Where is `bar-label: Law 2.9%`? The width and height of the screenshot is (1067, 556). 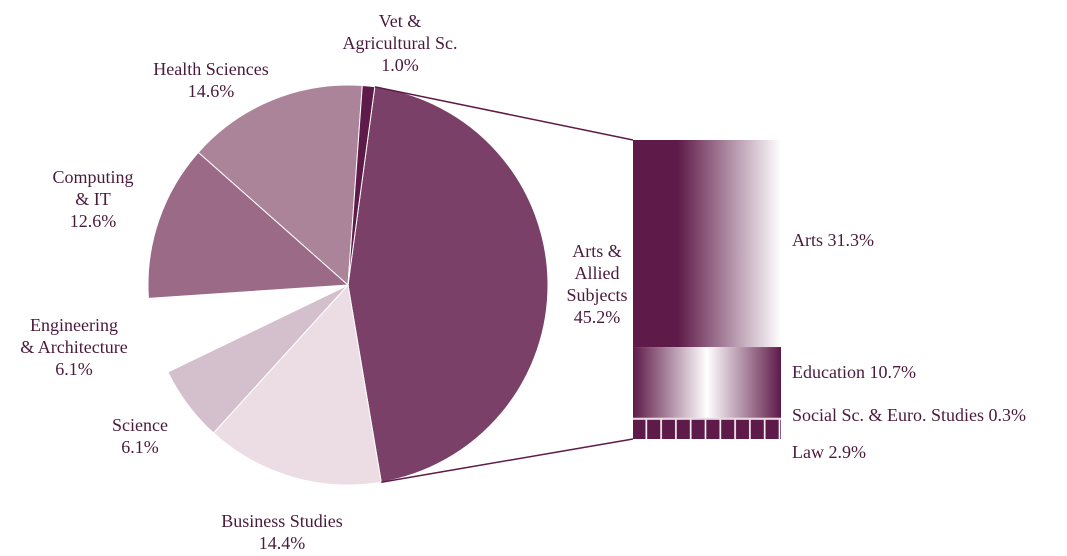
bar-label: Law 2.9% is located at coordinates (829, 452).